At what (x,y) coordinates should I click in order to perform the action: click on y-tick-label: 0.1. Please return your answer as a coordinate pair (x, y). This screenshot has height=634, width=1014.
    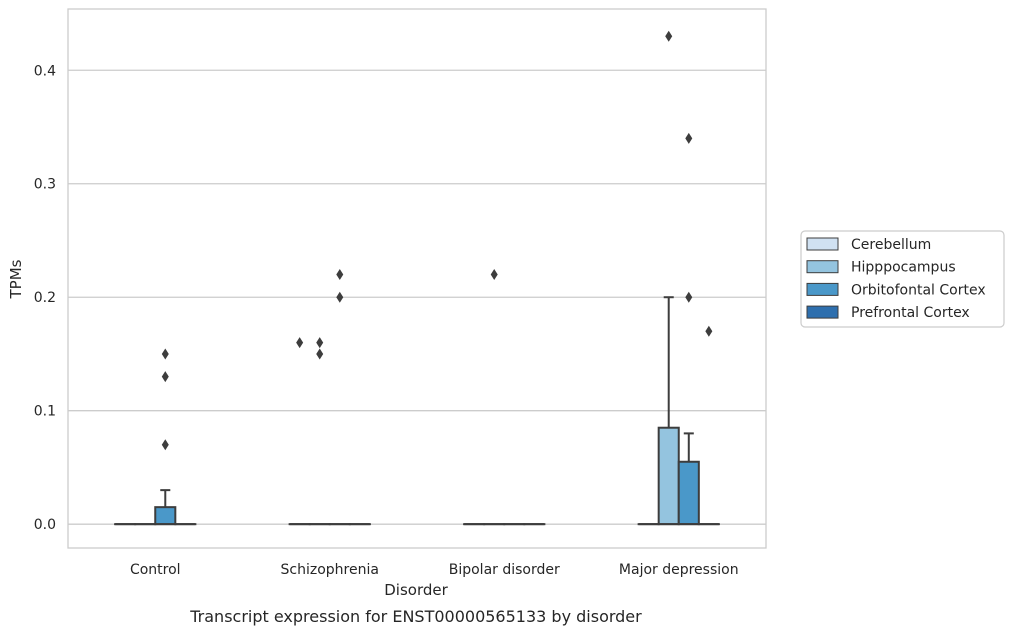
    Looking at the image, I should click on (45, 412).